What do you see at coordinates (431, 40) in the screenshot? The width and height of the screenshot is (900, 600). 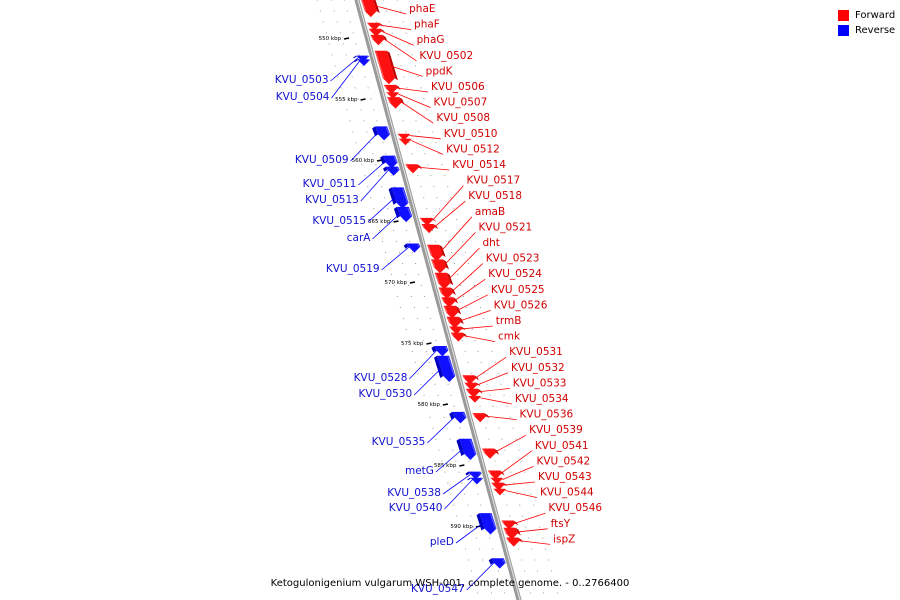 I see `forward-gene-label: phaG` at bounding box center [431, 40].